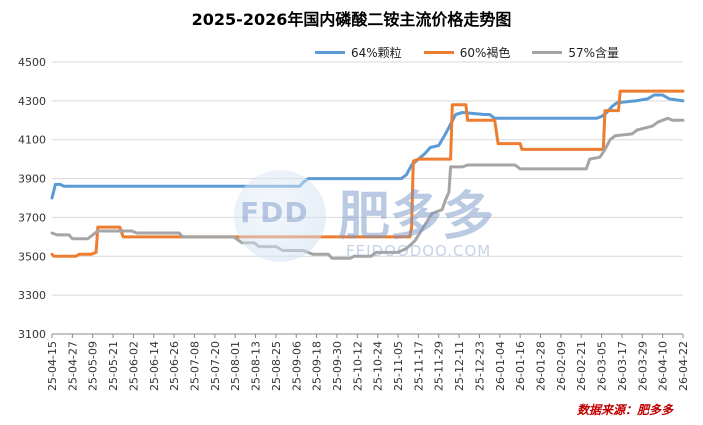 The width and height of the screenshot is (703, 425). What do you see at coordinates (174, 366) in the screenshot?
I see `x-tick-label: 25-06-26` at bounding box center [174, 366].